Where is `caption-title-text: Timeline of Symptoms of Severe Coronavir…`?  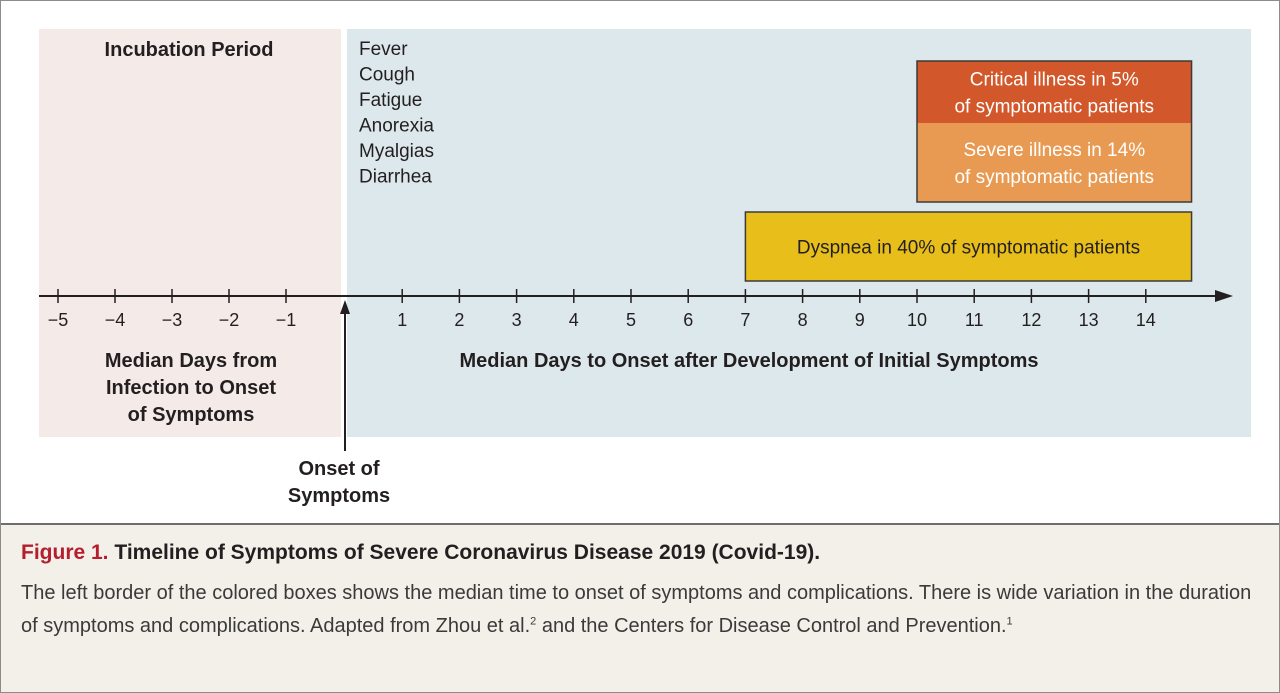
caption-title-text: Timeline of Symptoms of Severe Coronavir… is located at coordinates (467, 552).